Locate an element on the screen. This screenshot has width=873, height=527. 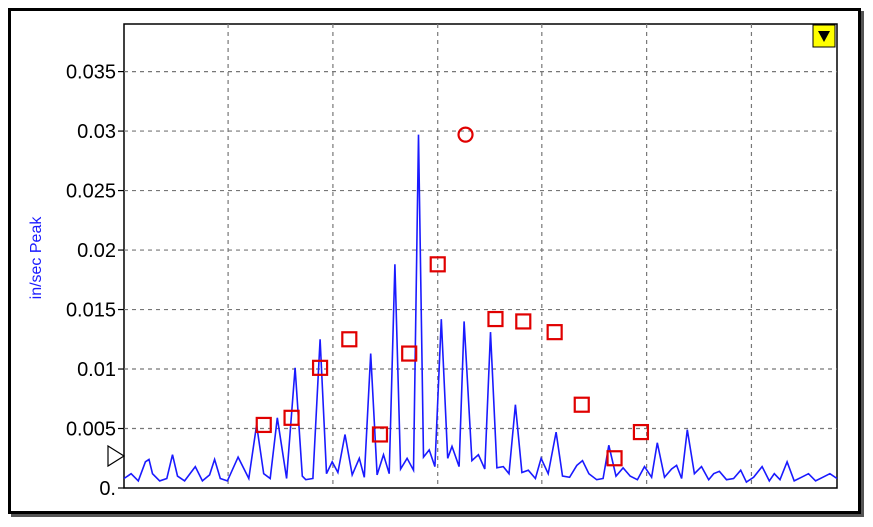
cursor-marker is located at coordinates (116, 456).